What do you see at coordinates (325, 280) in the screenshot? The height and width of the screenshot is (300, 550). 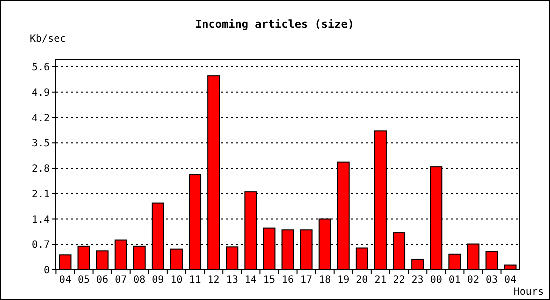 I see `x-tick-label: 18` at bounding box center [325, 280].